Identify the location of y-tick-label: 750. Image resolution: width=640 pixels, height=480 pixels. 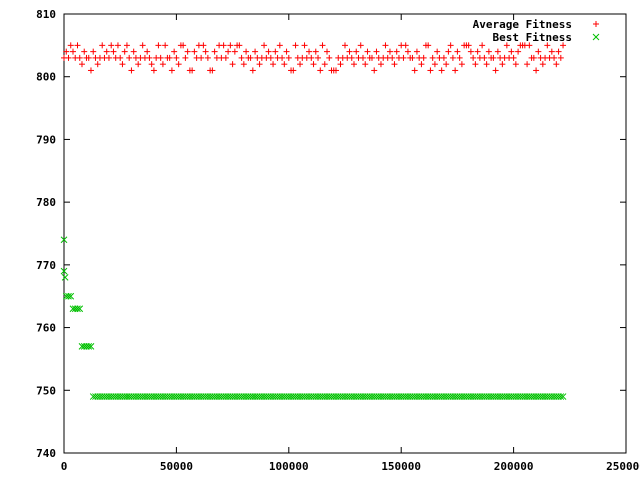
(46, 390).